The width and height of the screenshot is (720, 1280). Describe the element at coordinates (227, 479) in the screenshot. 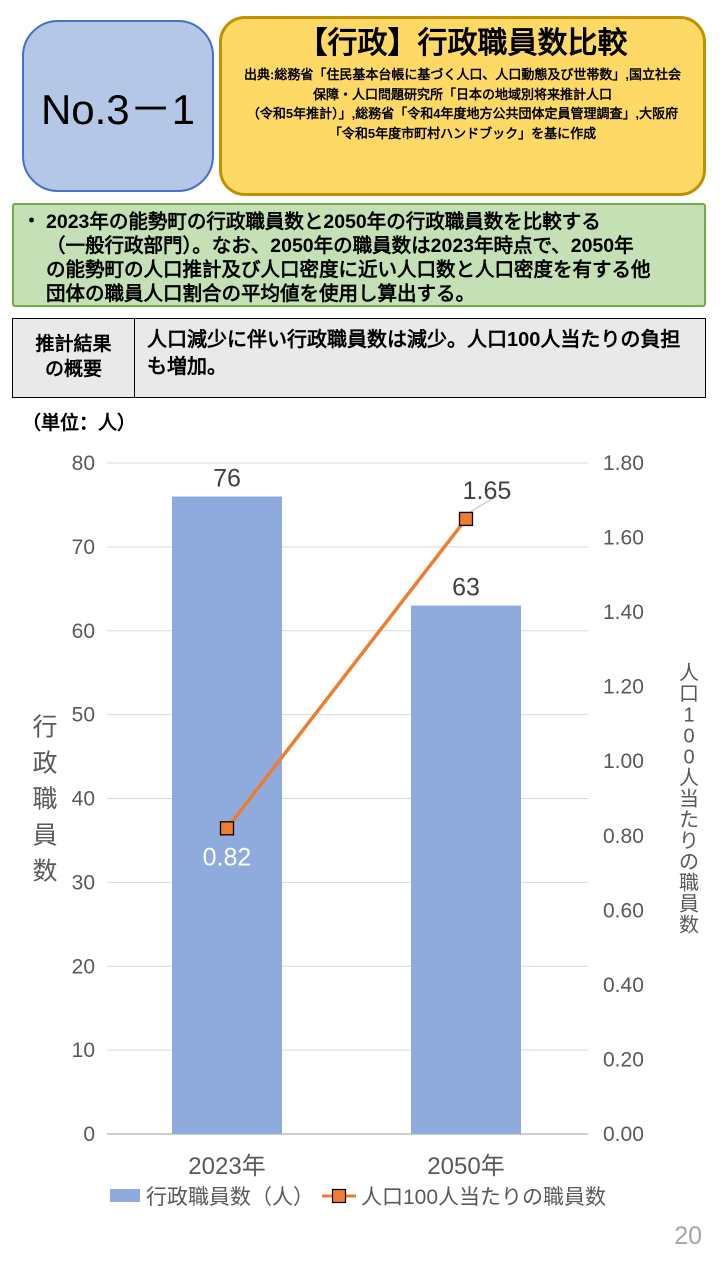

I see `bar-value-label: 76` at that location.